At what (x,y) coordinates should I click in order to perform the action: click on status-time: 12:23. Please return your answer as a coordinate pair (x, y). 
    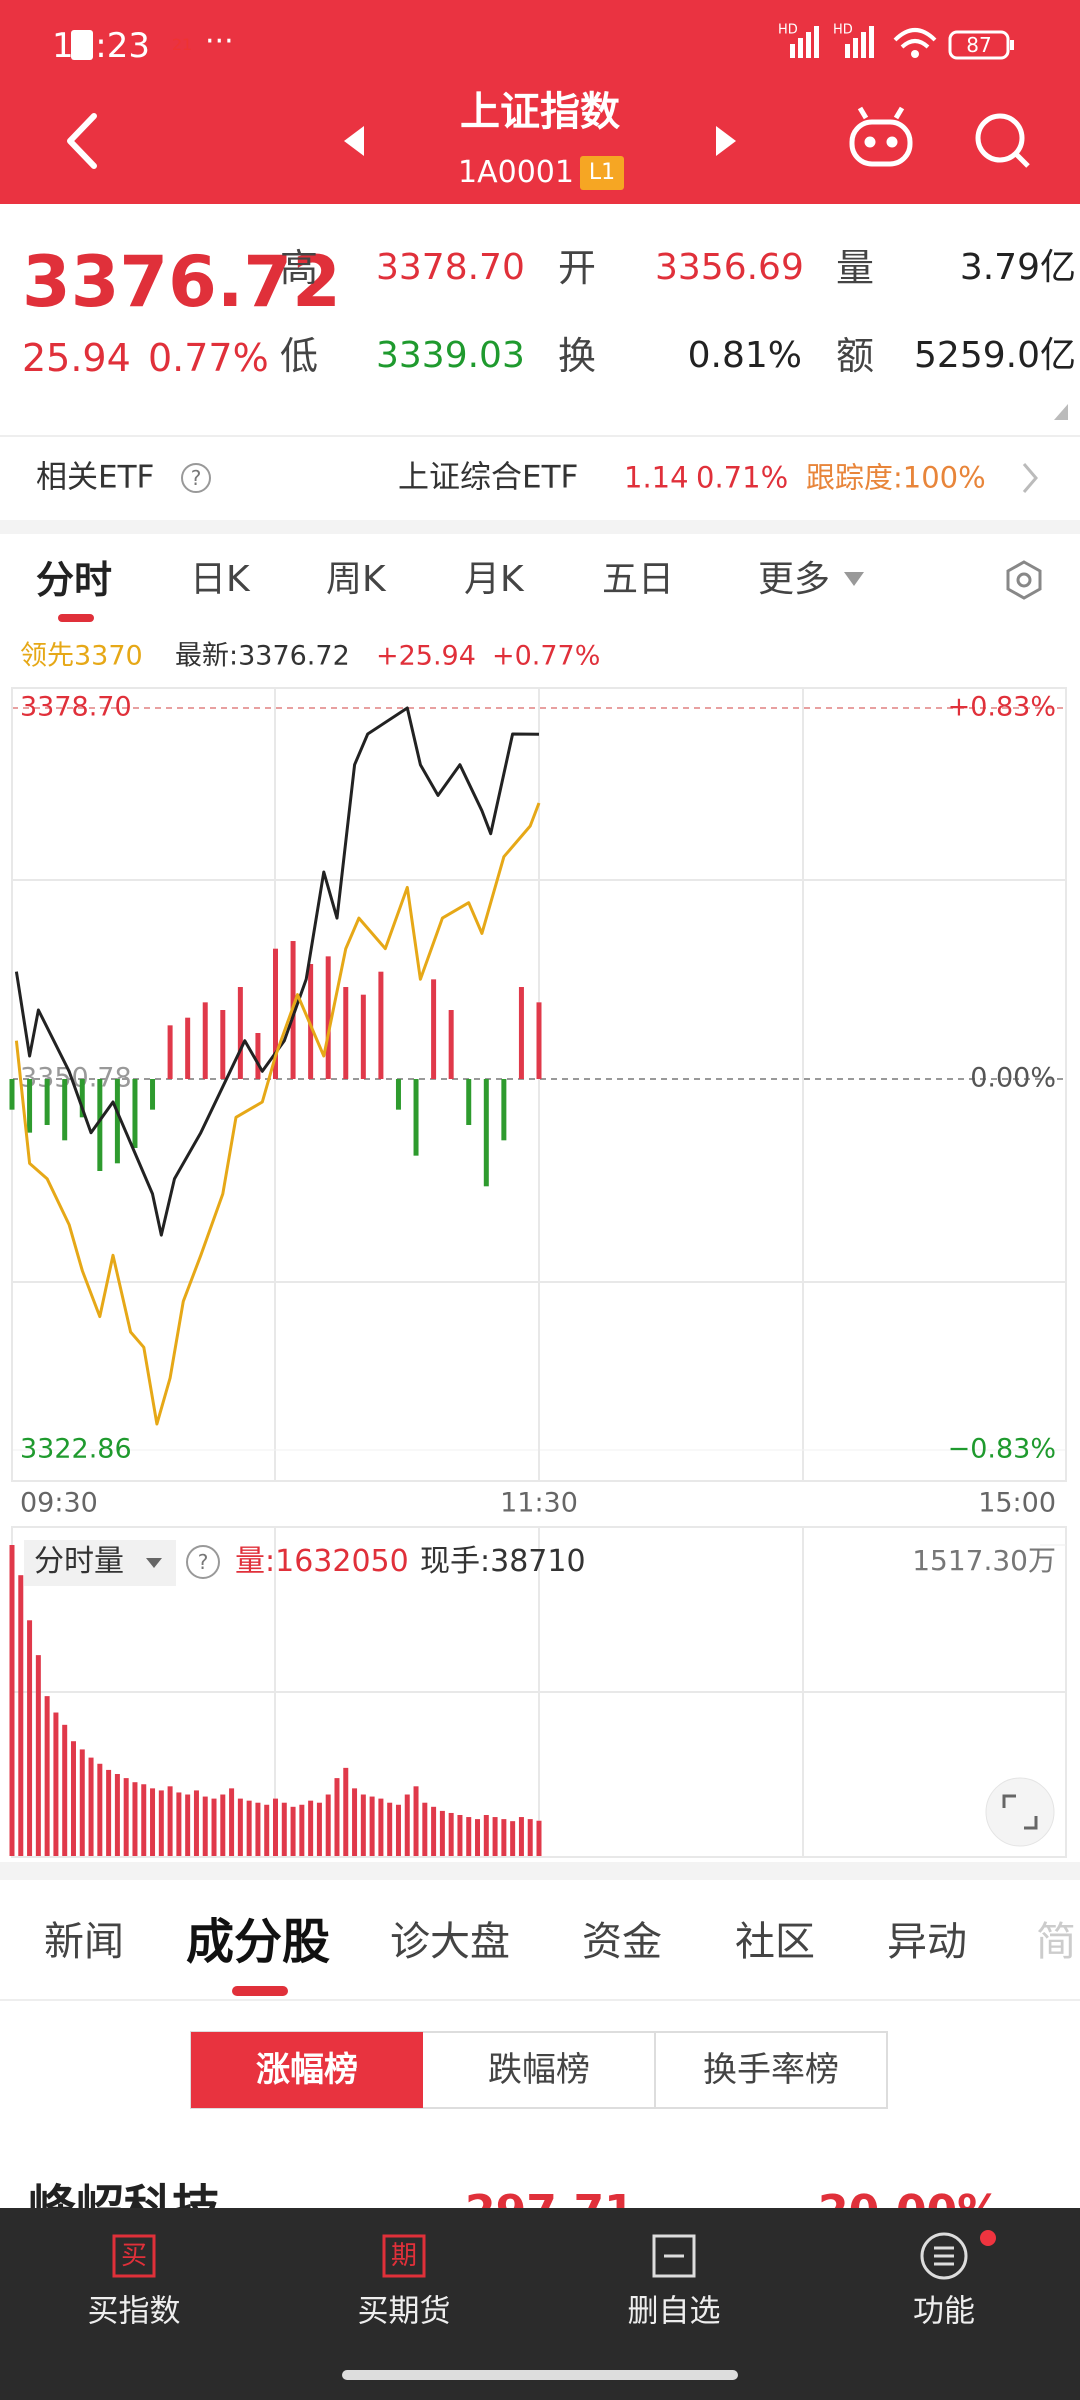
    Looking at the image, I should click on (101, 46).